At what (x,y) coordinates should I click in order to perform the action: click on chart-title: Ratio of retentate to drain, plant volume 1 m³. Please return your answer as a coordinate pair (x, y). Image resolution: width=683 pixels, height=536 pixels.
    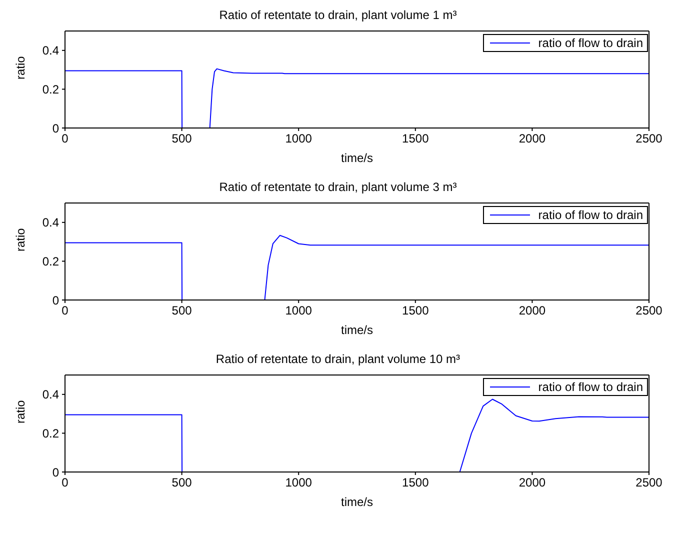
    Looking at the image, I should click on (338, 16).